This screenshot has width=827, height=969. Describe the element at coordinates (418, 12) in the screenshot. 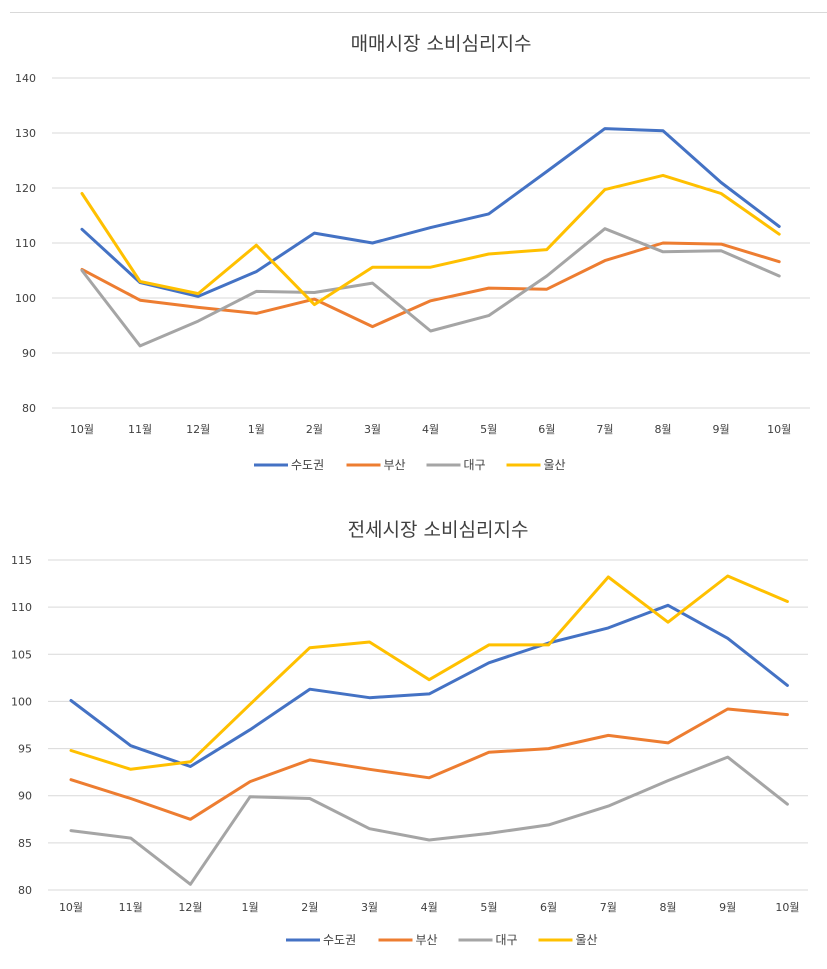

I see `top-divider` at that location.